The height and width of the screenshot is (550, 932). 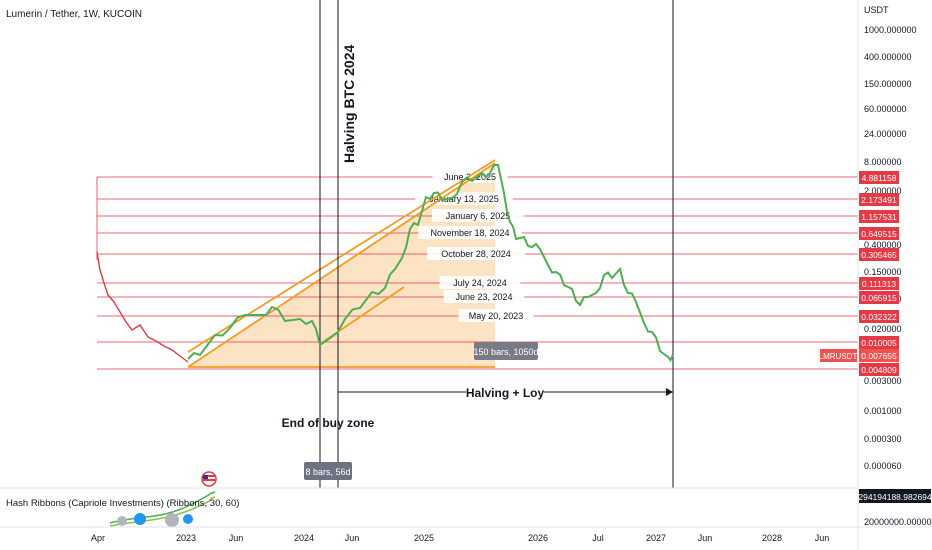 I want to click on level-price-value: 0.305465, so click(x=879, y=255).